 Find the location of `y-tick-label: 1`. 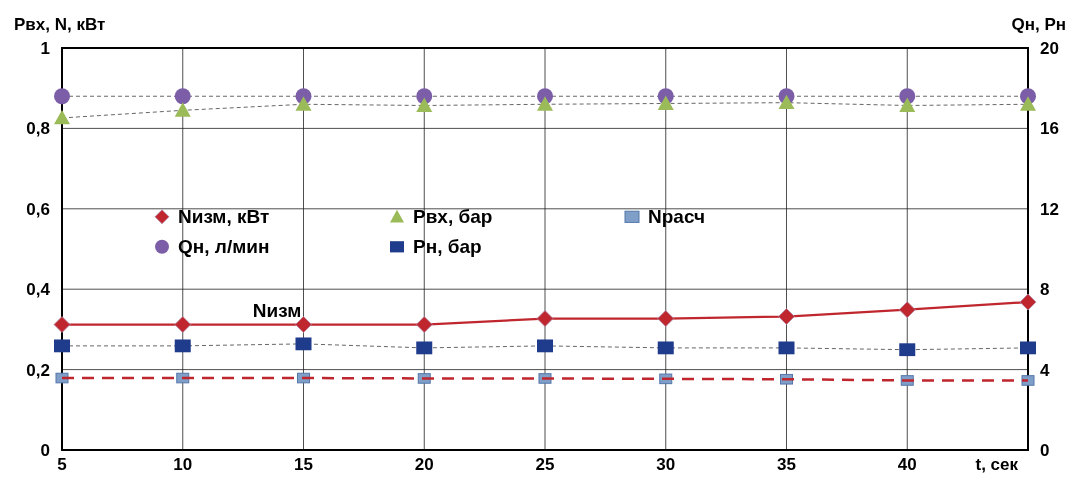

y-tick-label: 1 is located at coordinates (45, 48).